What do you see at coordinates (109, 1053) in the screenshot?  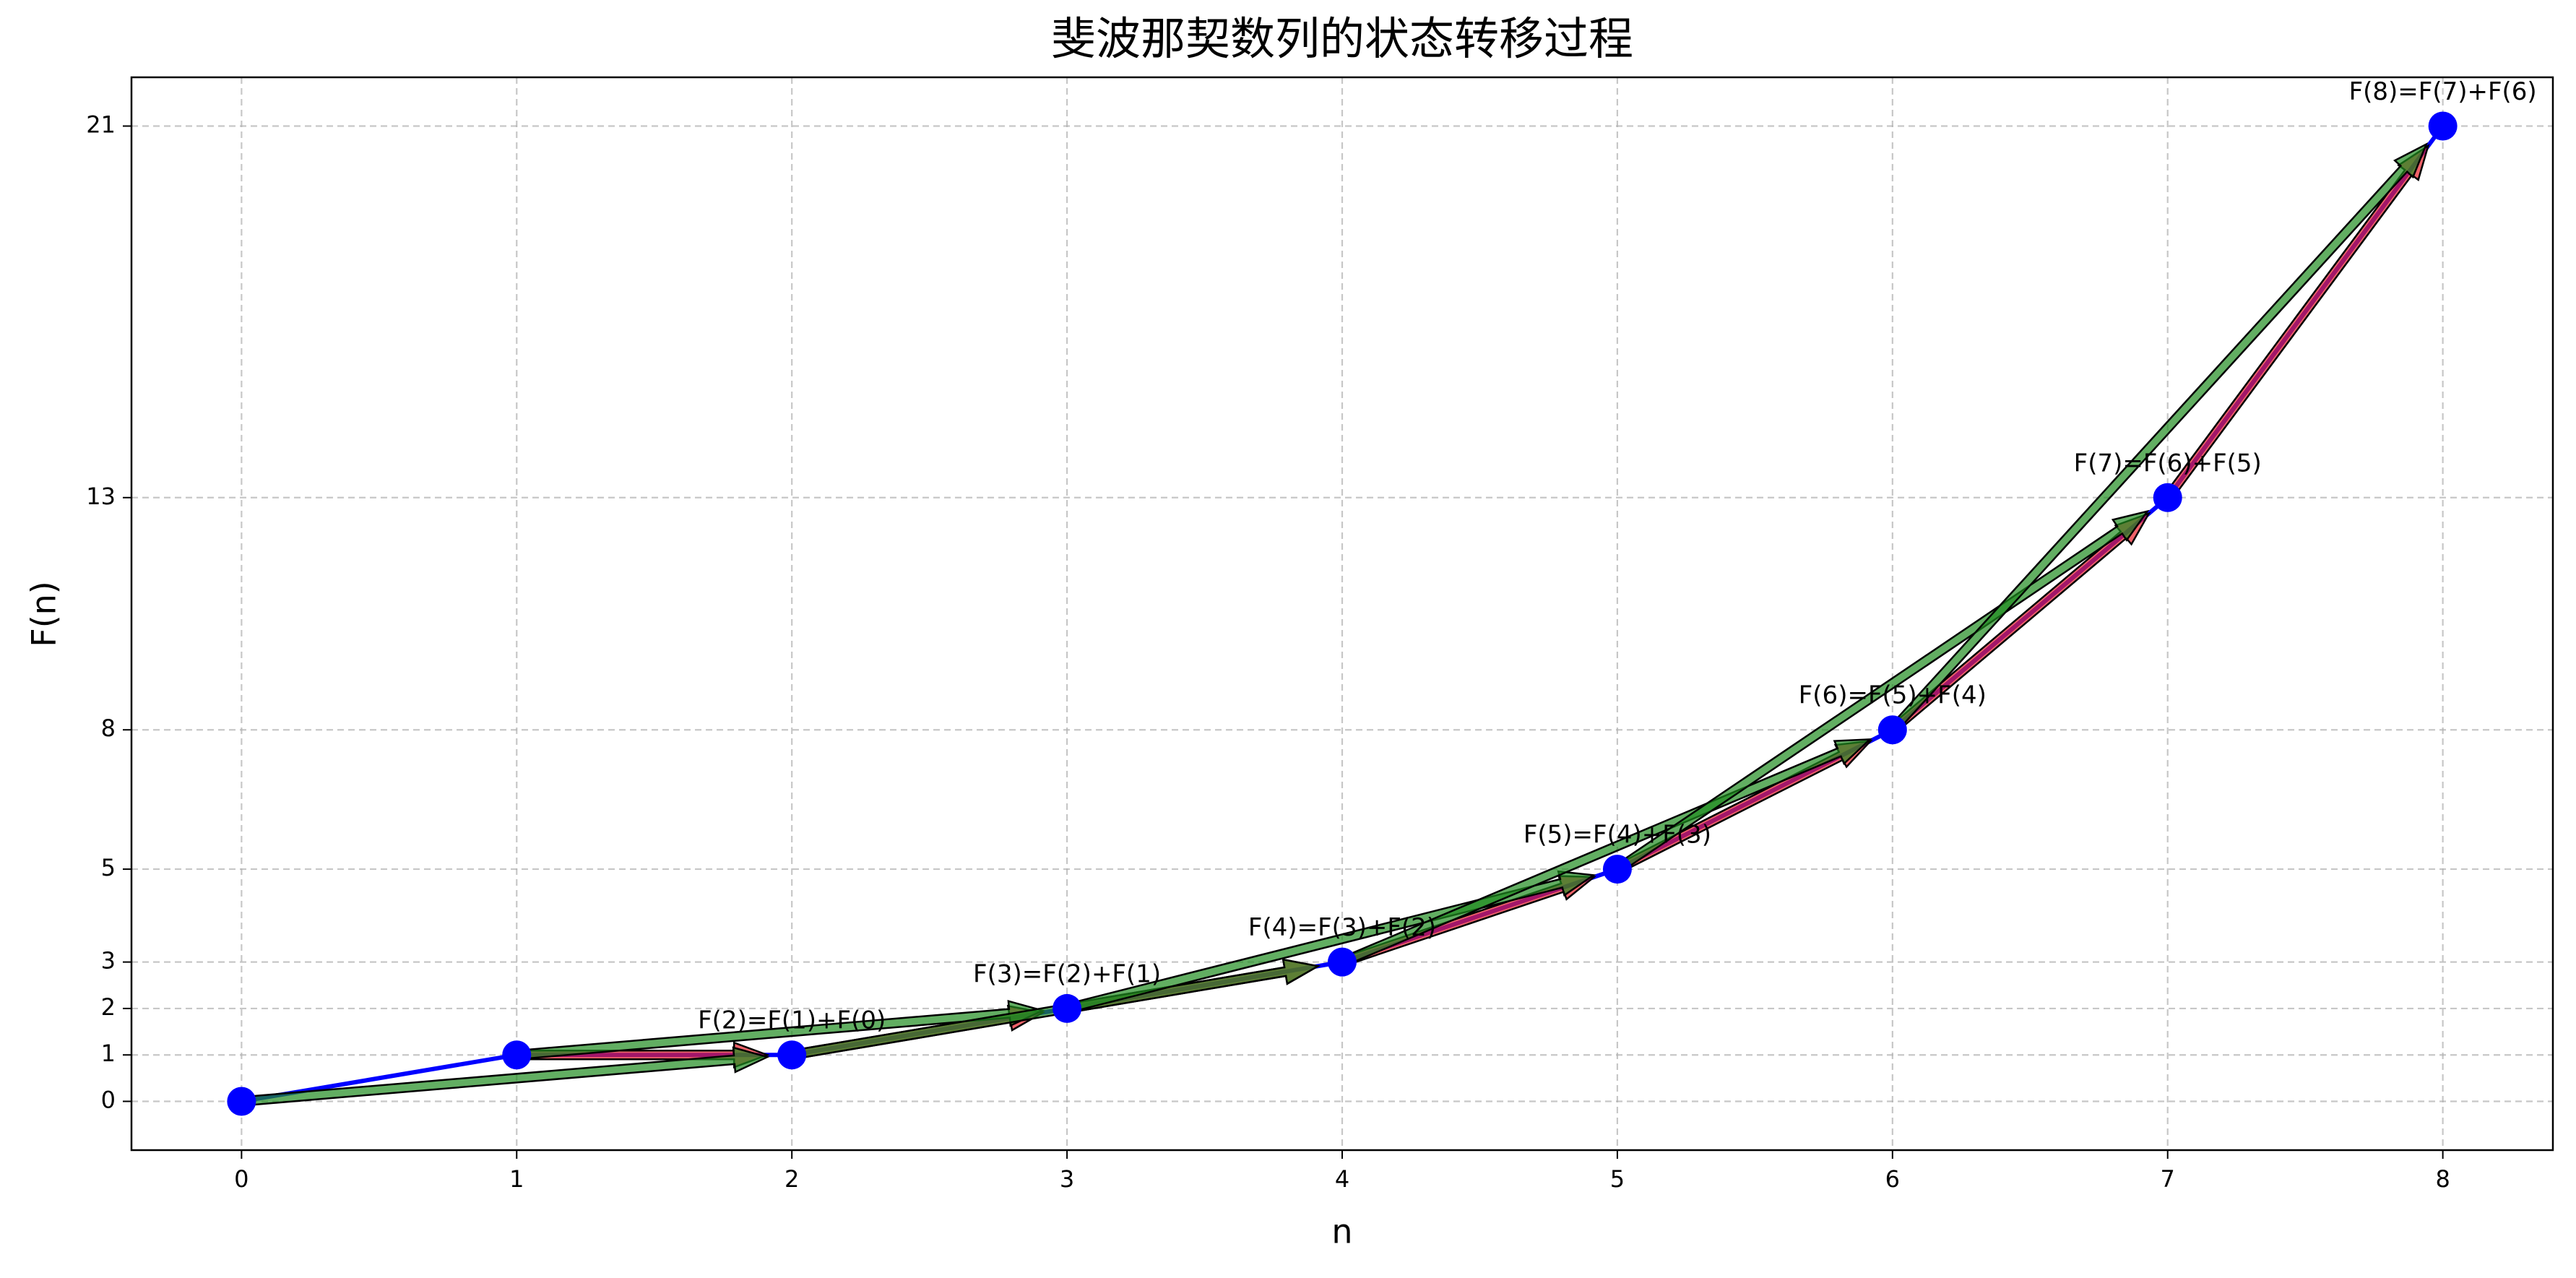 I see `y-tick-label: 1` at bounding box center [109, 1053].